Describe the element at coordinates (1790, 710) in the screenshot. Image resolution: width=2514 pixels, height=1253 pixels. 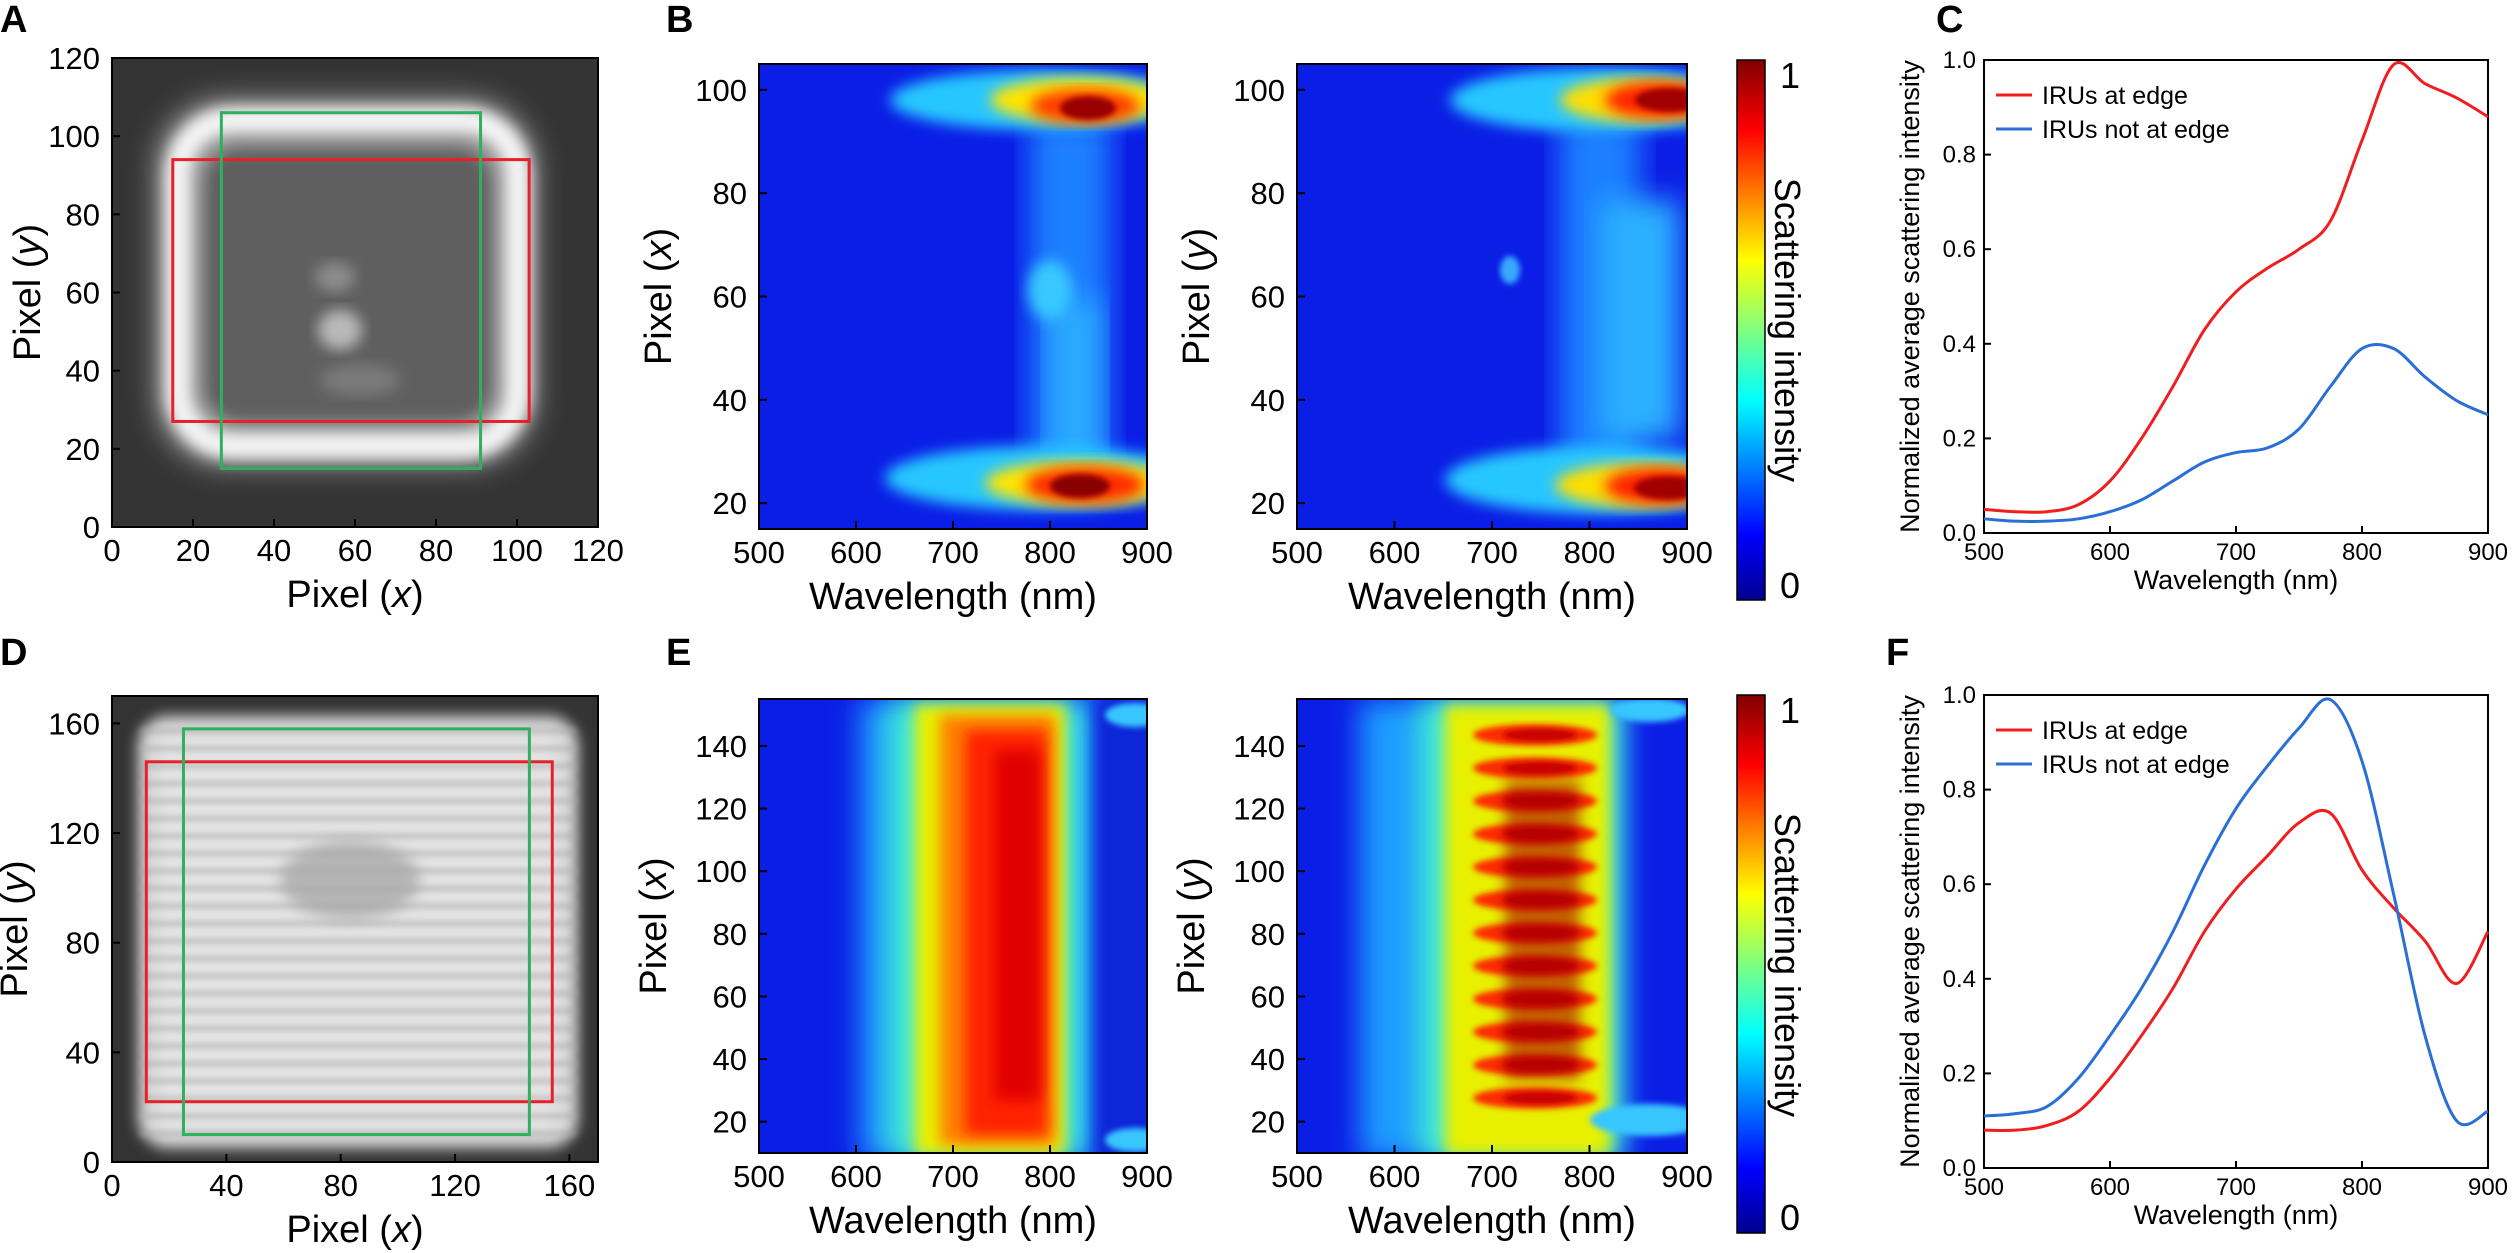
I see `colorbar-bottom-max: 1` at that location.